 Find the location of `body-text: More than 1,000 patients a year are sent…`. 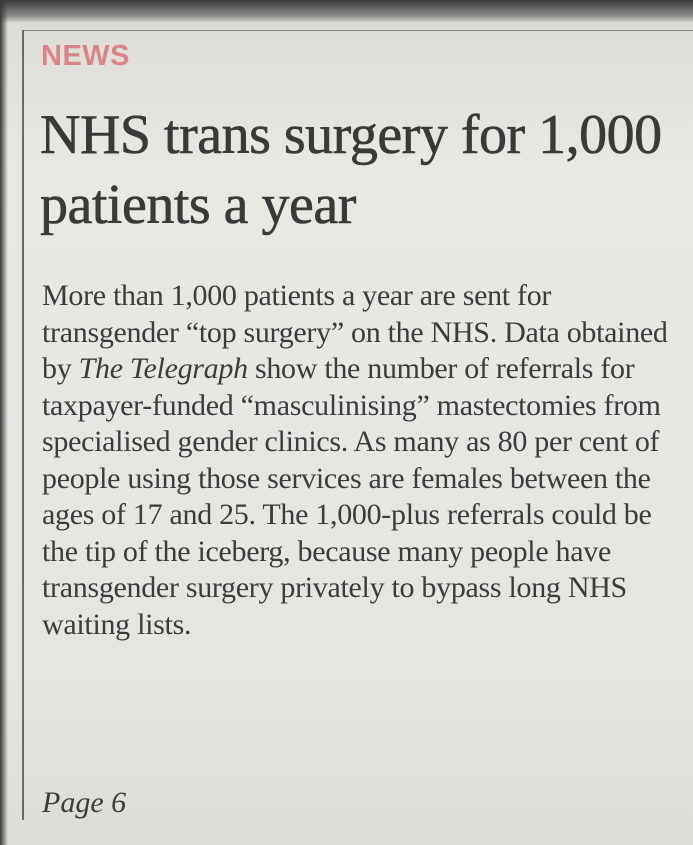

body-text: More than 1,000 patients a year are sent… is located at coordinates (355, 332).